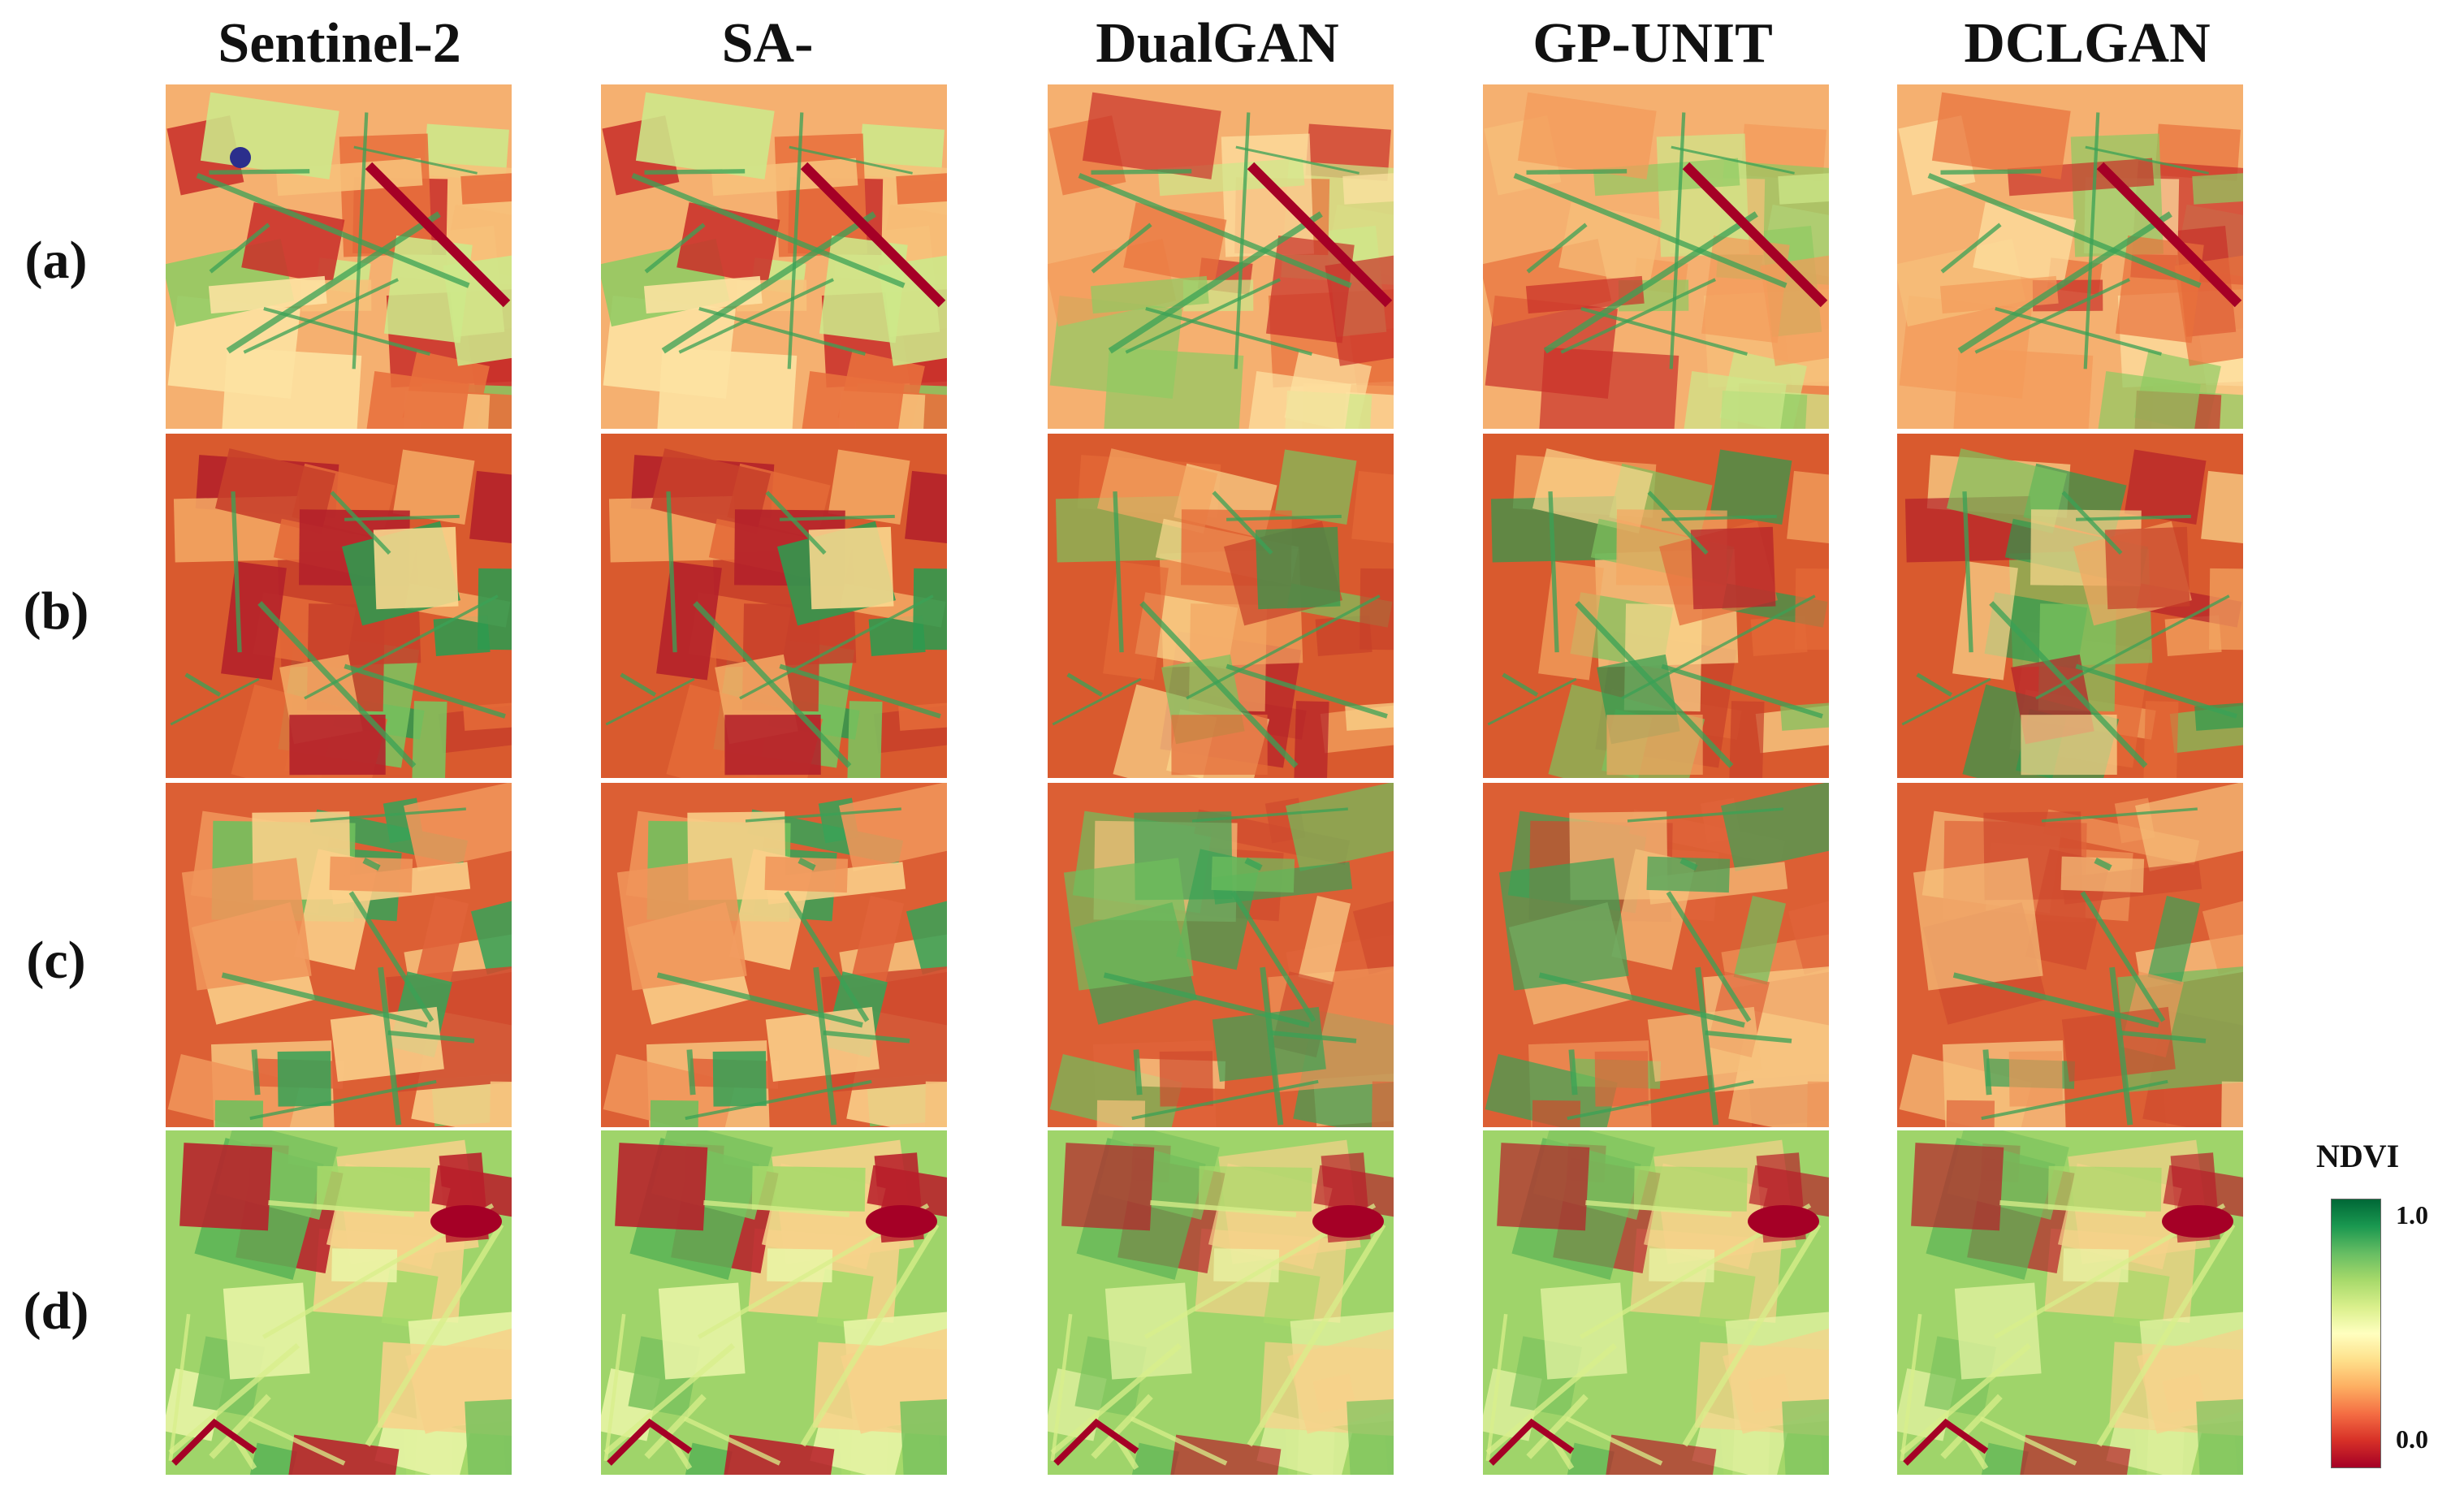 This screenshot has width=2464, height=1491. I want to click on ndvi-tile-b-sentinel2, so click(339, 606).